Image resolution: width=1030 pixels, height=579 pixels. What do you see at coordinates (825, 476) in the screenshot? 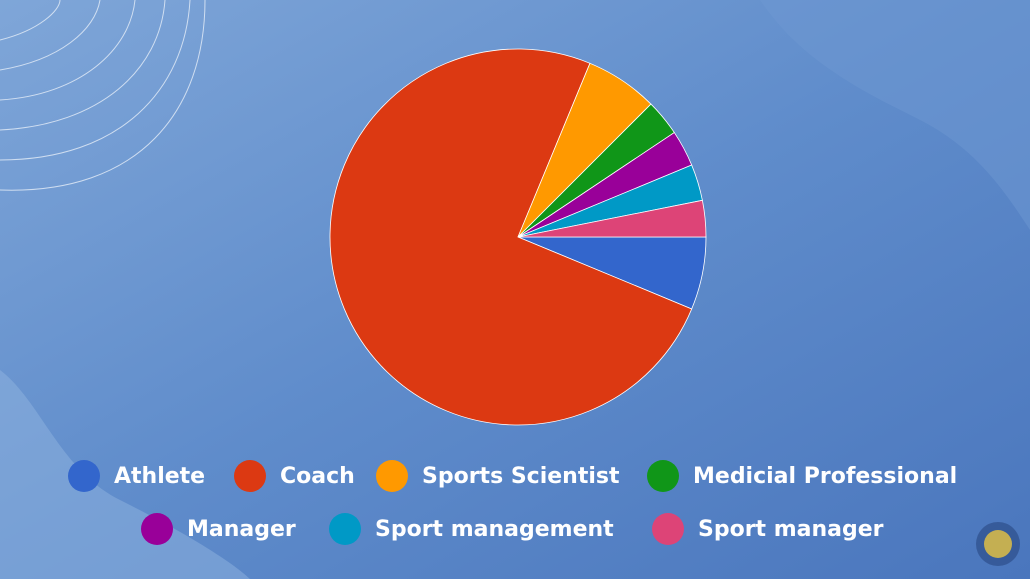
I see `legend-label: Medicial Professional` at bounding box center [825, 476].